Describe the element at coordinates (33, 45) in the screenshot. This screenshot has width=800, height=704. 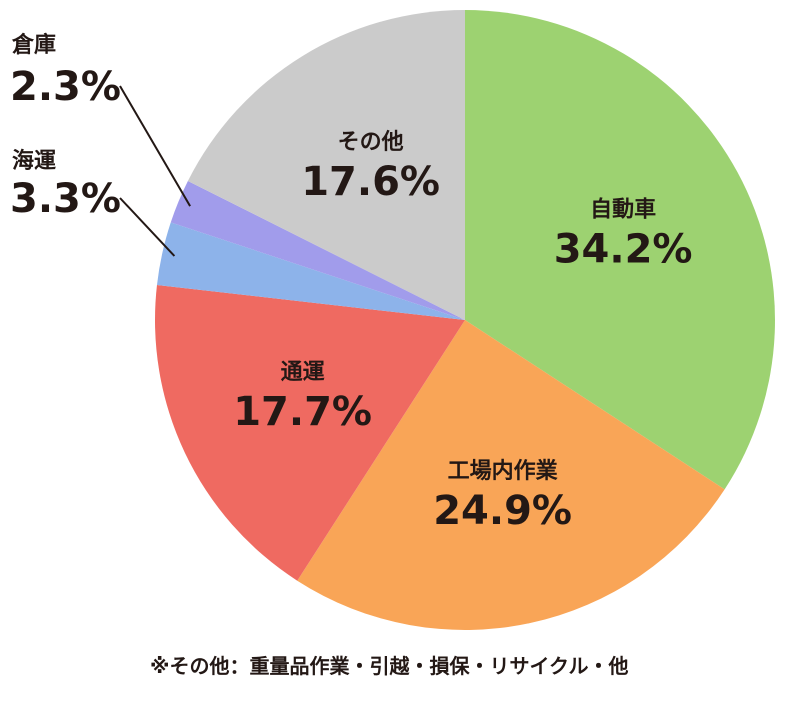
I see `slice-label-5: 倉庫` at that location.